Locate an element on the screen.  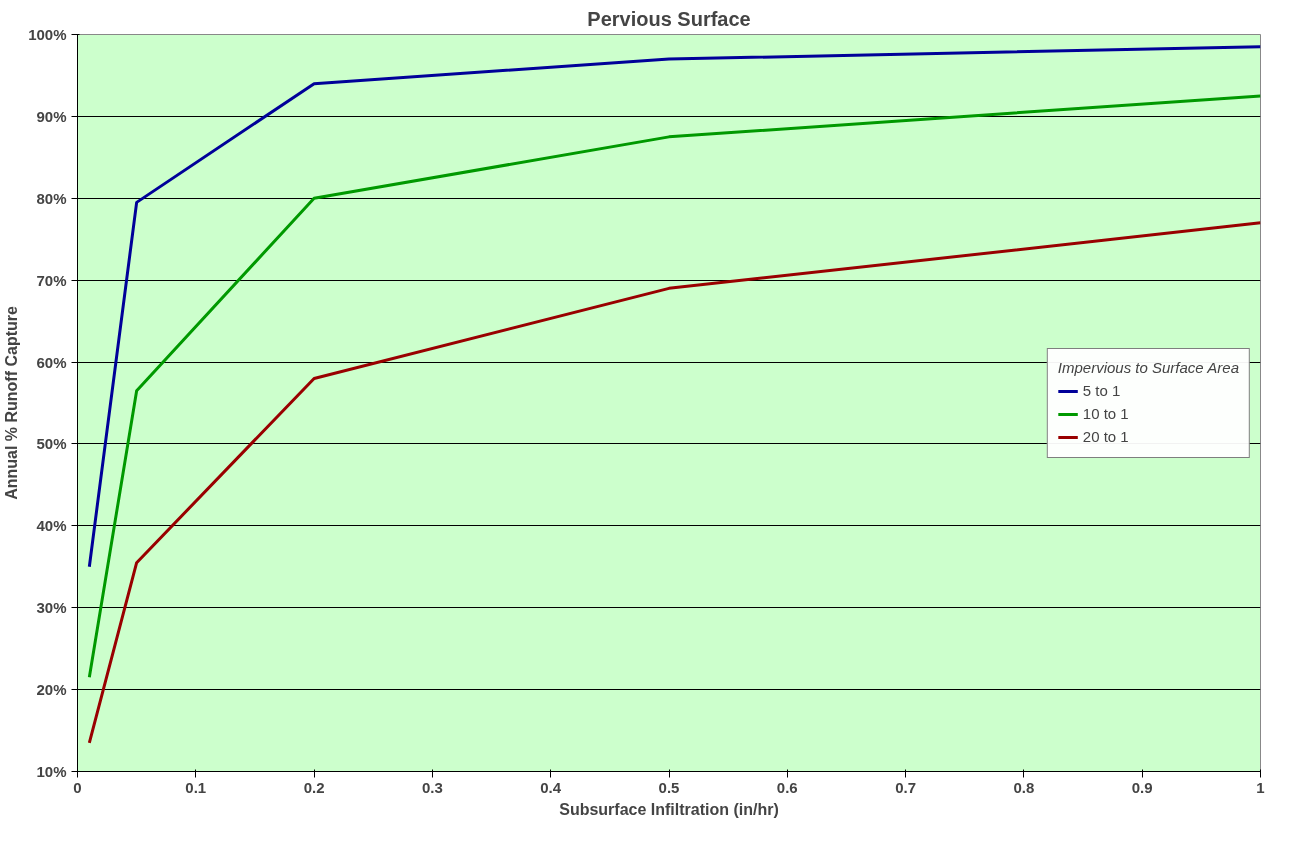
x-tick-label: 1 is located at coordinates (1260, 787).